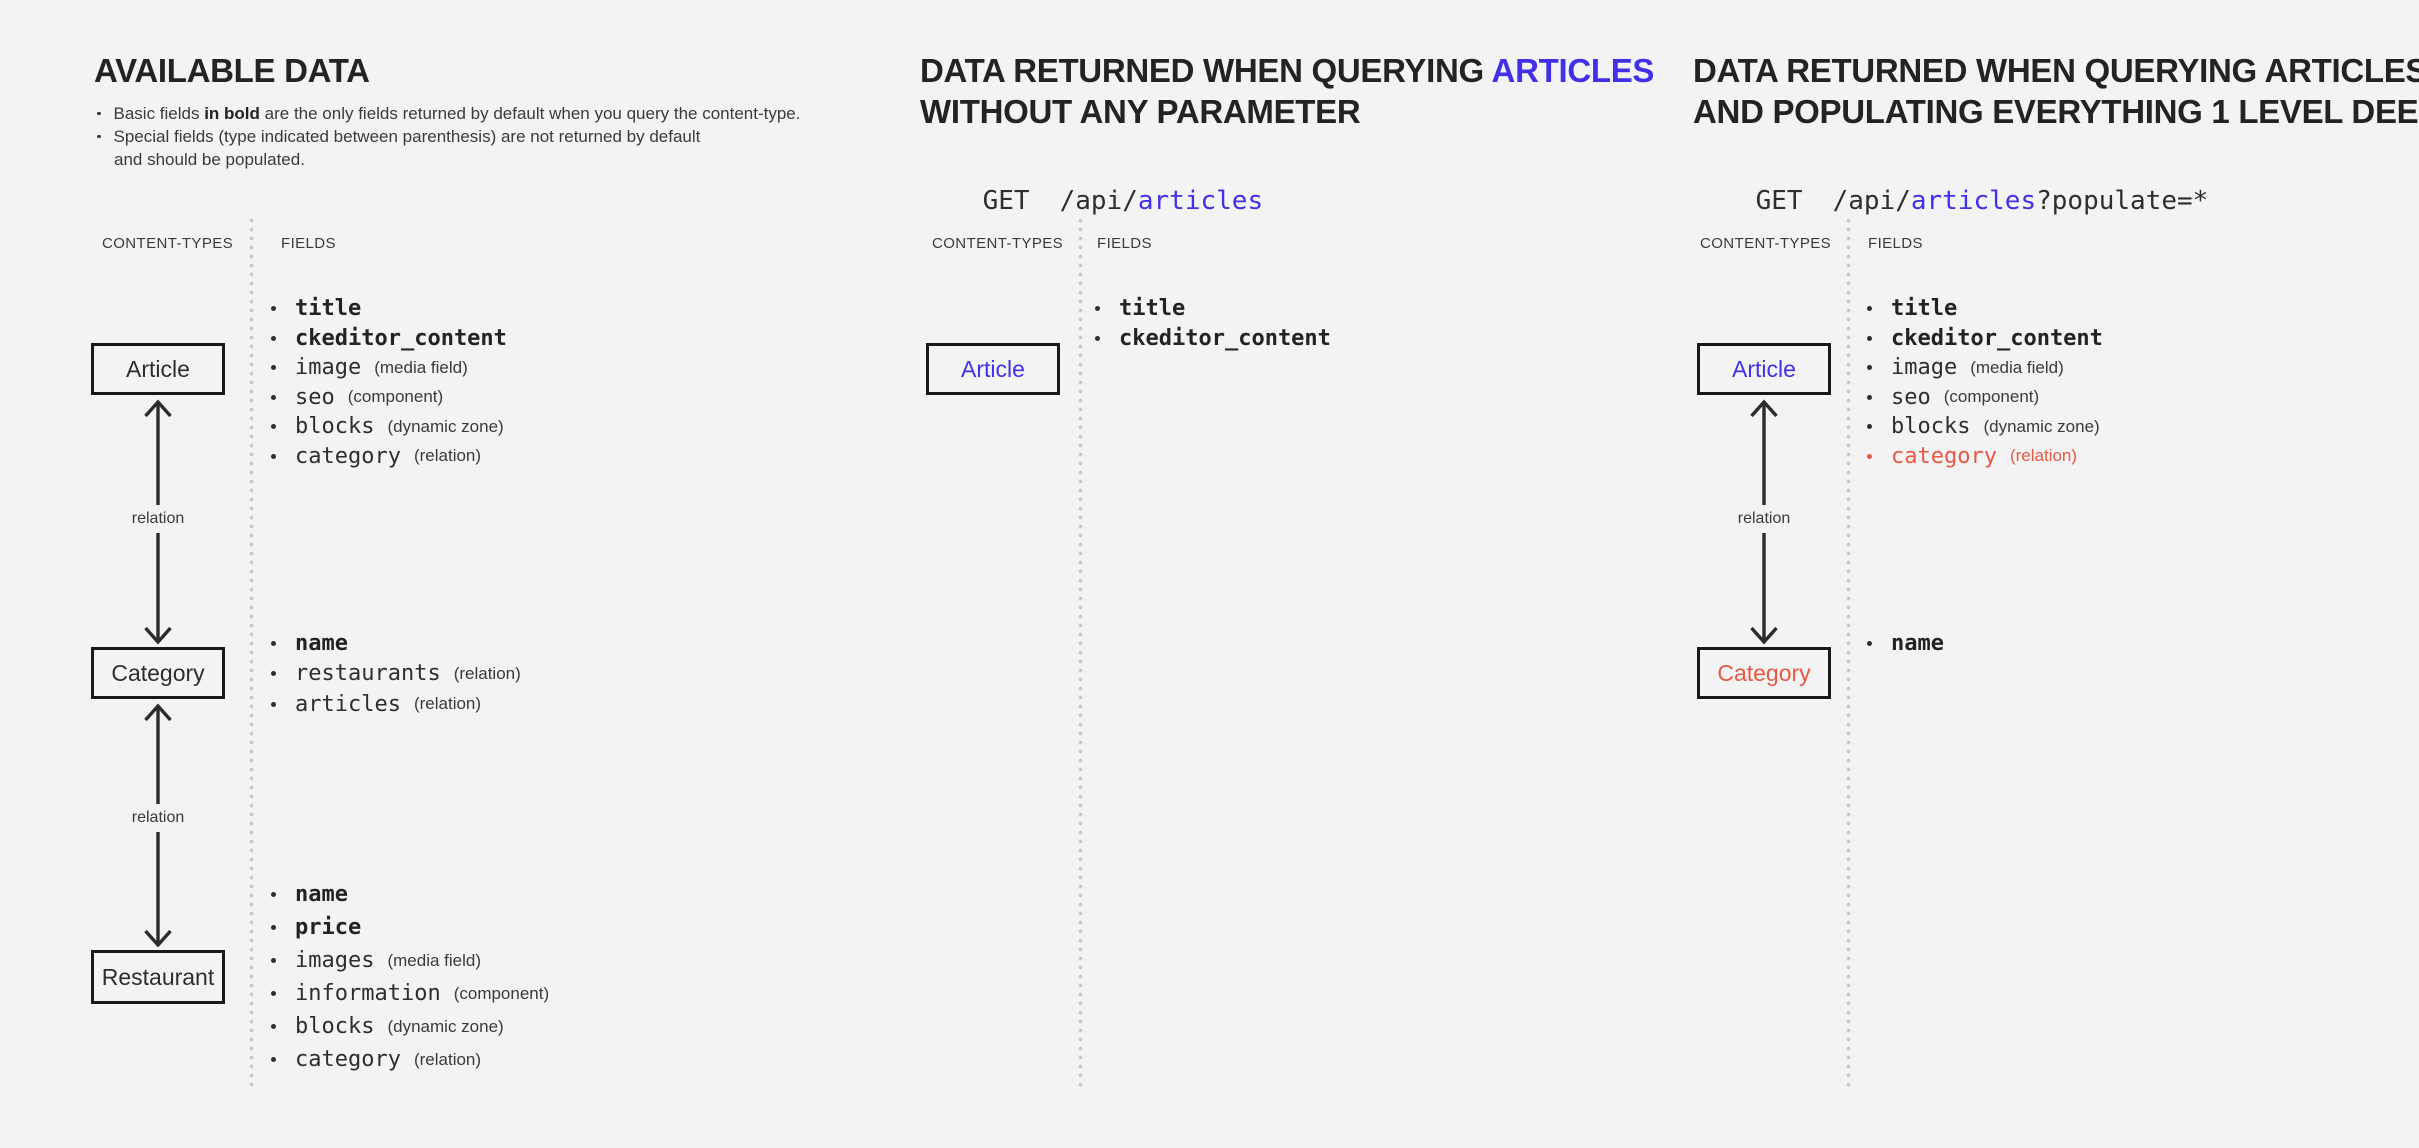 This screenshot has height=1148, width=2419. Describe the element at coordinates (1140, 111) in the screenshot. I see `panel2-title-line2: WITHOUT ANY PARAMETER` at that location.